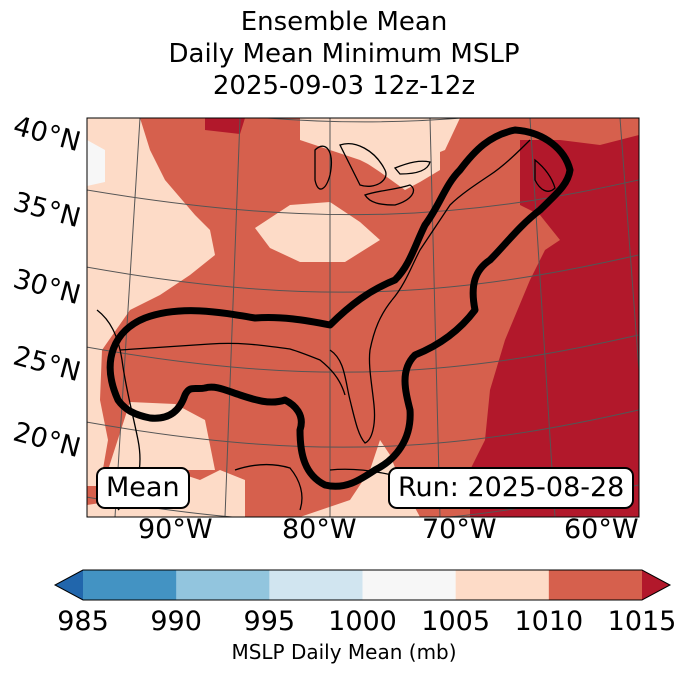 Image resolution: width=688 pixels, height=674 pixels. What do you see at coordinates (362, 621) in the screenshot?
I see `colorbar-tick-label: 1000` at bounding box center [362, 621].